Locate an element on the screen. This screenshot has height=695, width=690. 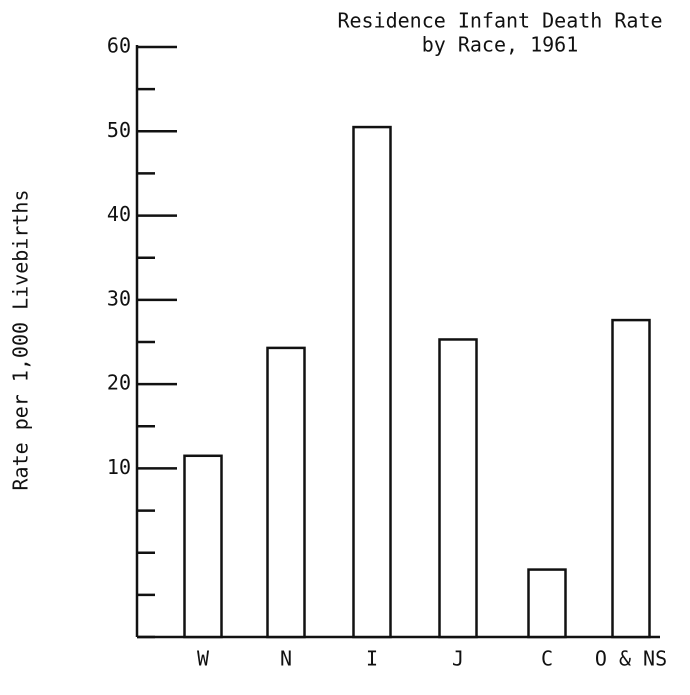
x-tick-label: J is located at coordinates (458, 659).